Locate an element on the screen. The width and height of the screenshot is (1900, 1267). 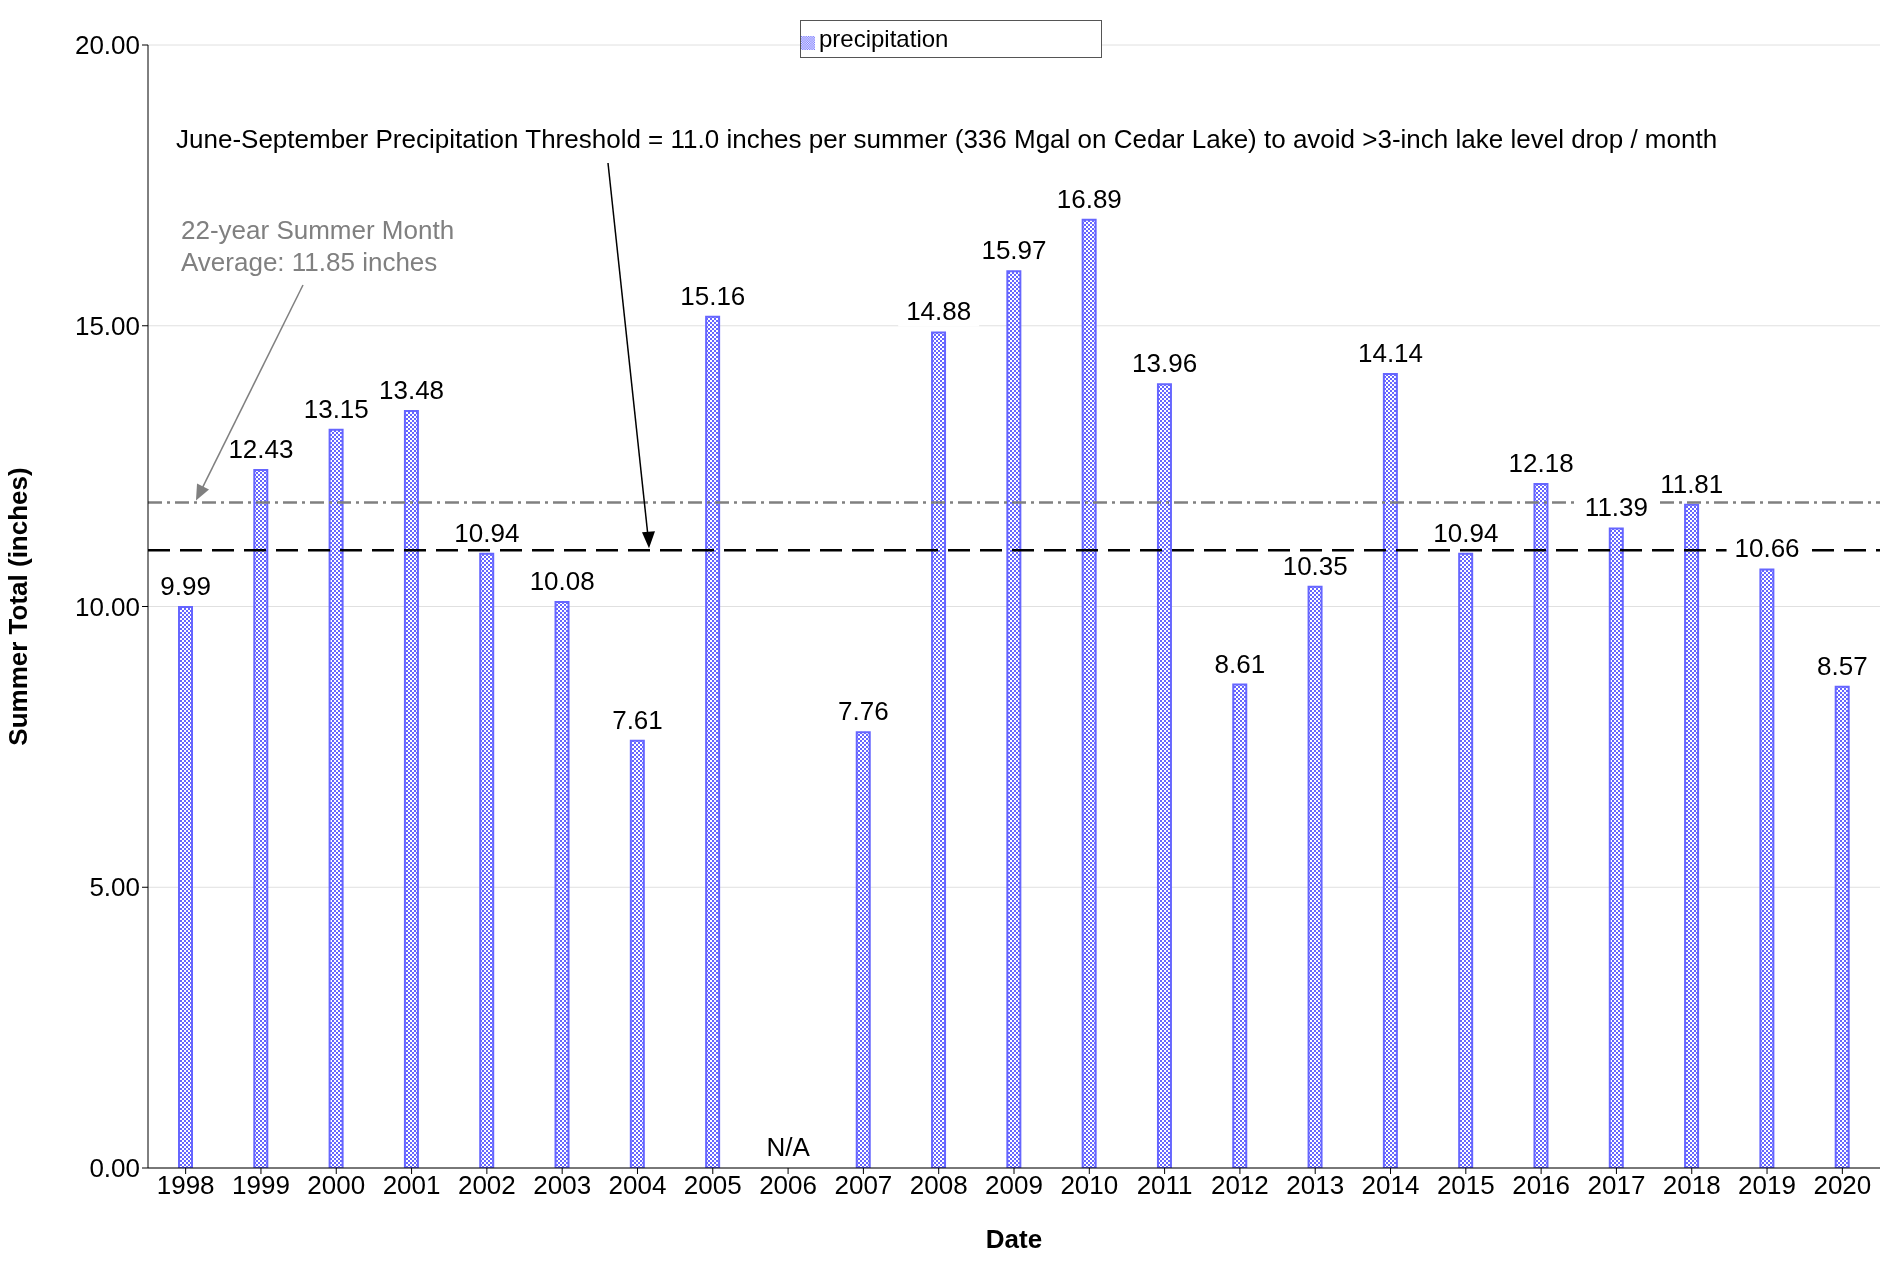
data-label: 12.18 is located at coordinates (1541, 463).